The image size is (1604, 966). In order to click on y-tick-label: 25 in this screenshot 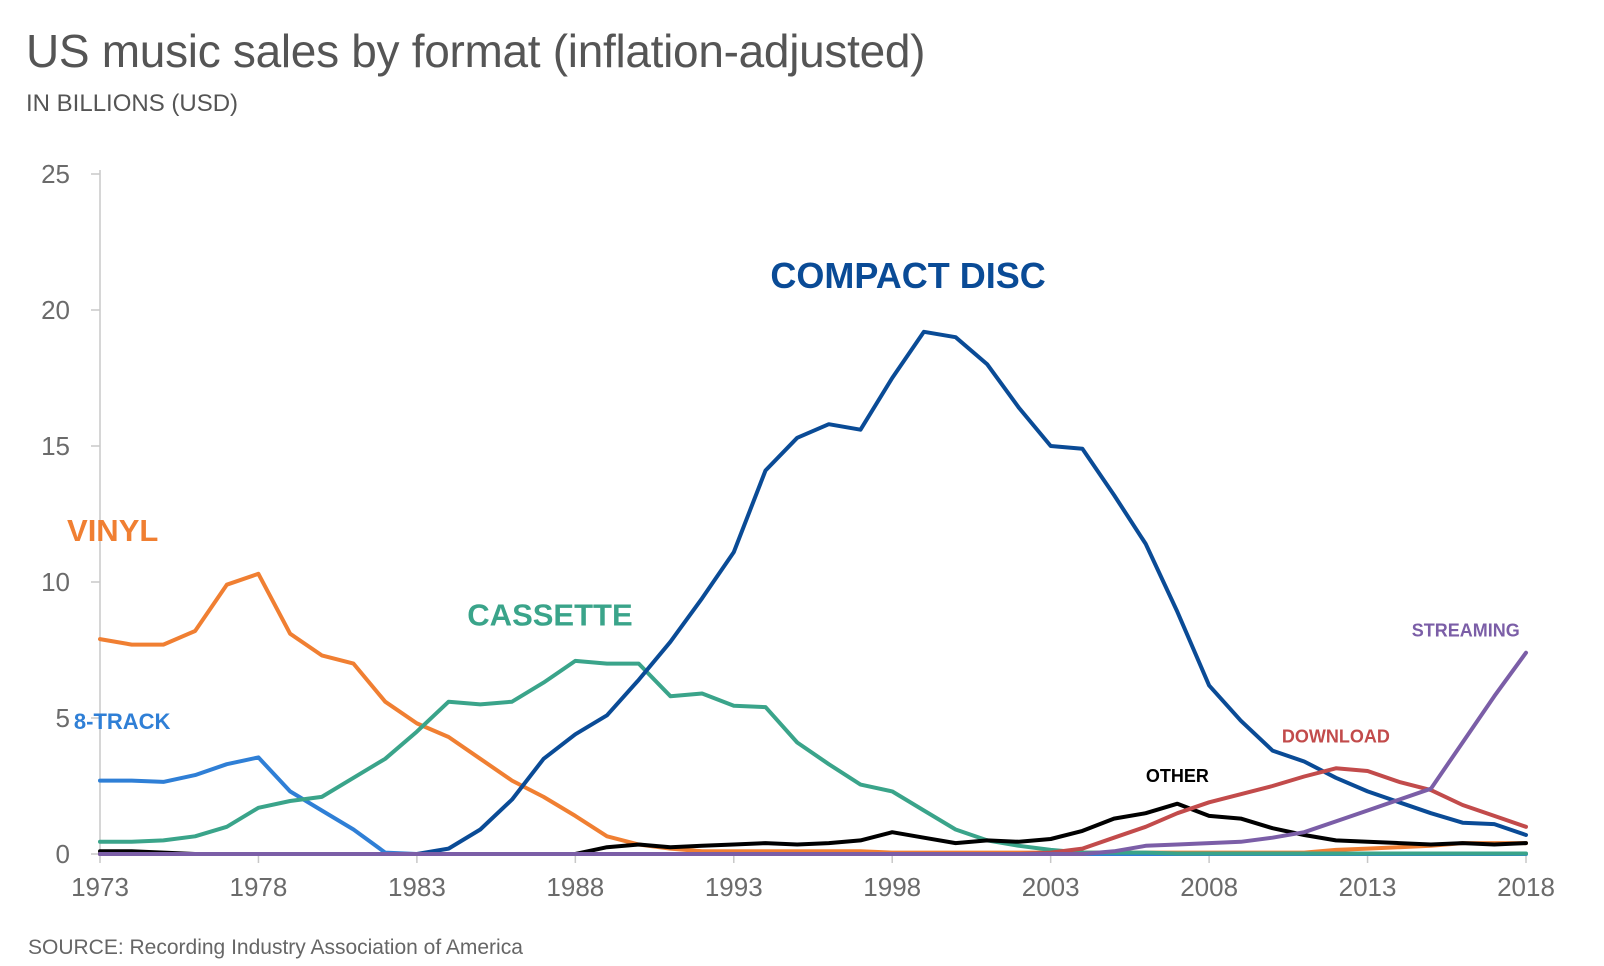, I will do `click(55, 174)`.